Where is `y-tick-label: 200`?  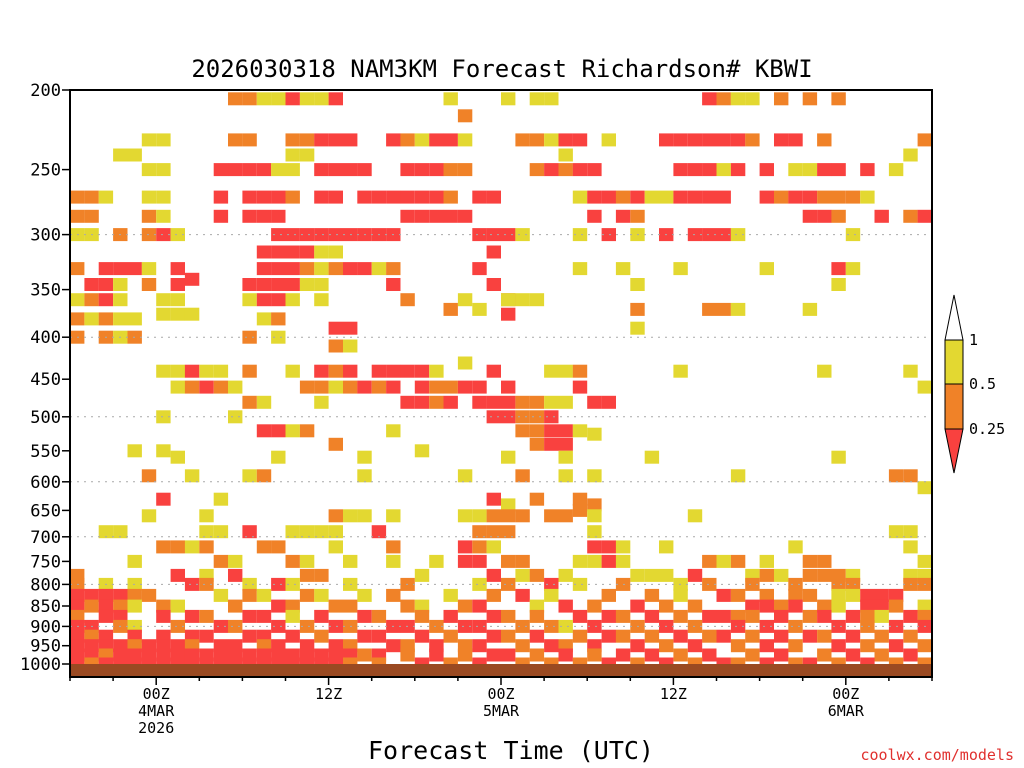 y-tick-label: 200 is located at coordinates (45, 91).